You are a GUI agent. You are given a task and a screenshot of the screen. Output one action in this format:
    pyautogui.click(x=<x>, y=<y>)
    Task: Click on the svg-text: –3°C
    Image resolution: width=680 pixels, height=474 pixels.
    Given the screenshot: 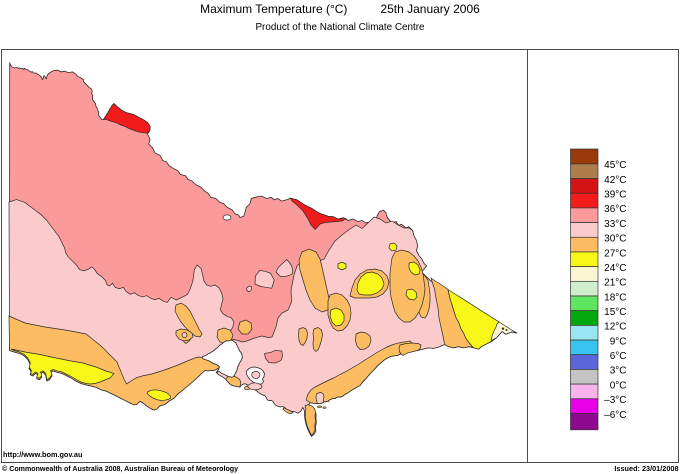 What is the action you would take?
    pyautogui.click(x=615, y=400)
    